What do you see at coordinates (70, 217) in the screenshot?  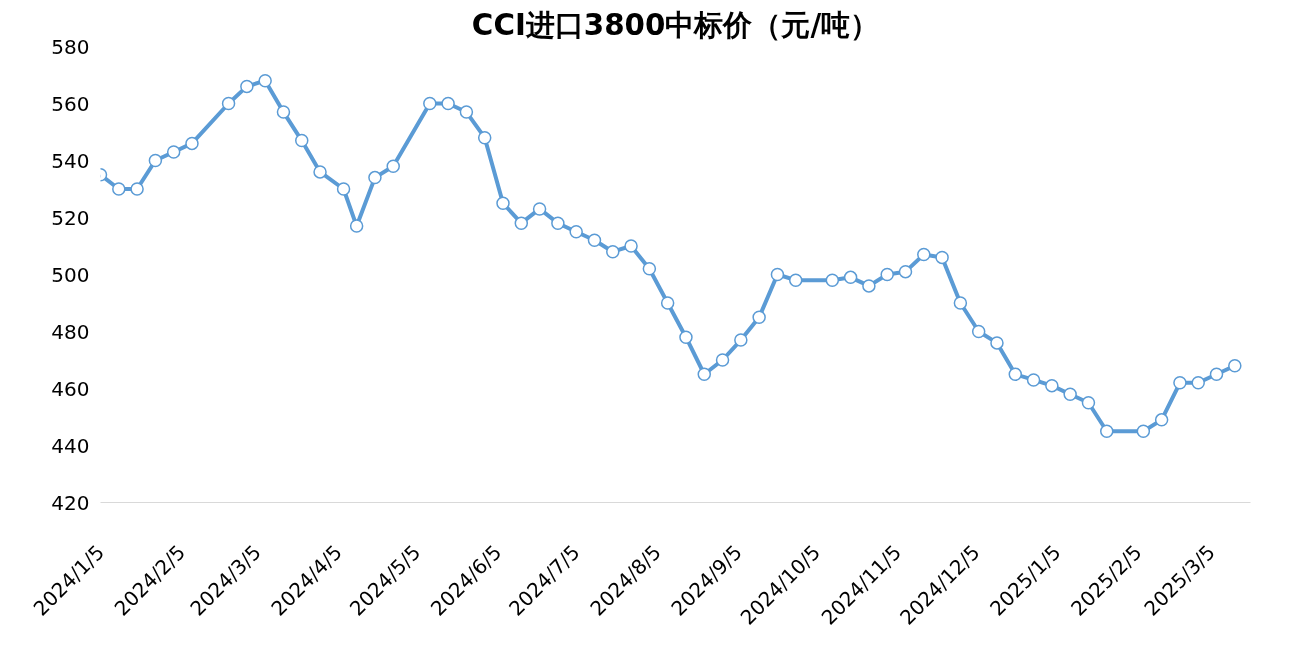 I see `y-tick-label: 520` at bounding box center [70, 217].